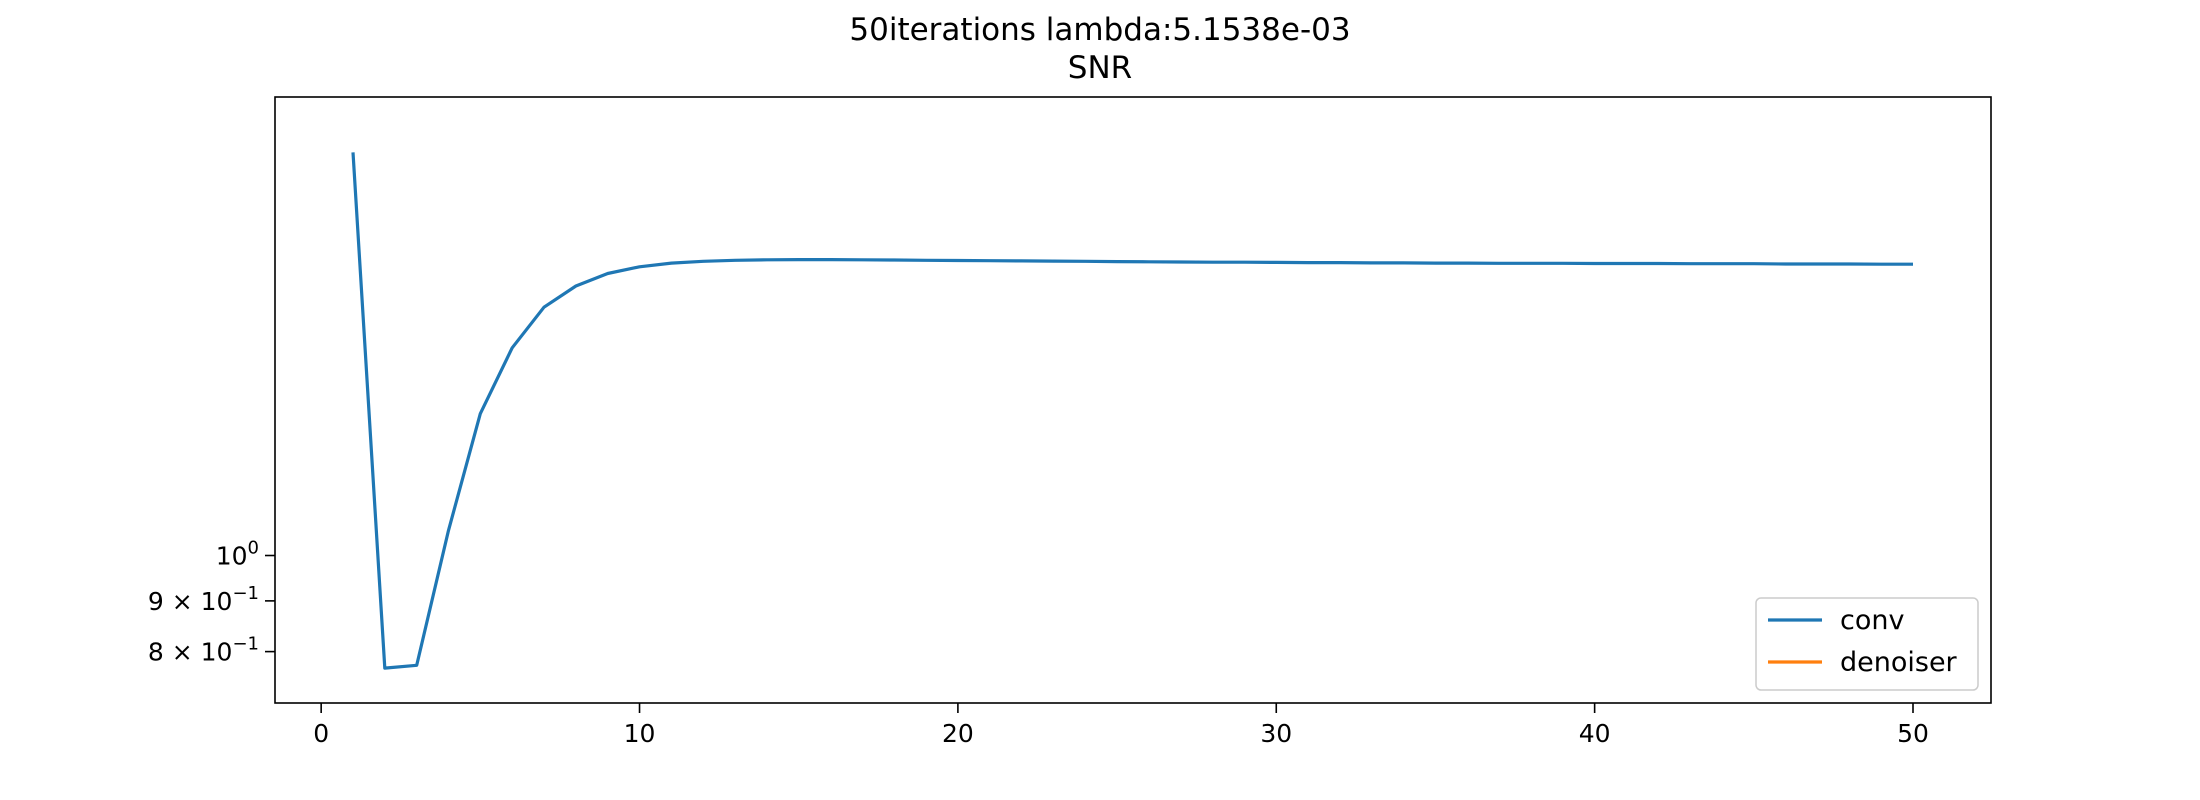  I want to click on x-axis: 0 10 20 30 40 50, so click(1121, 725).